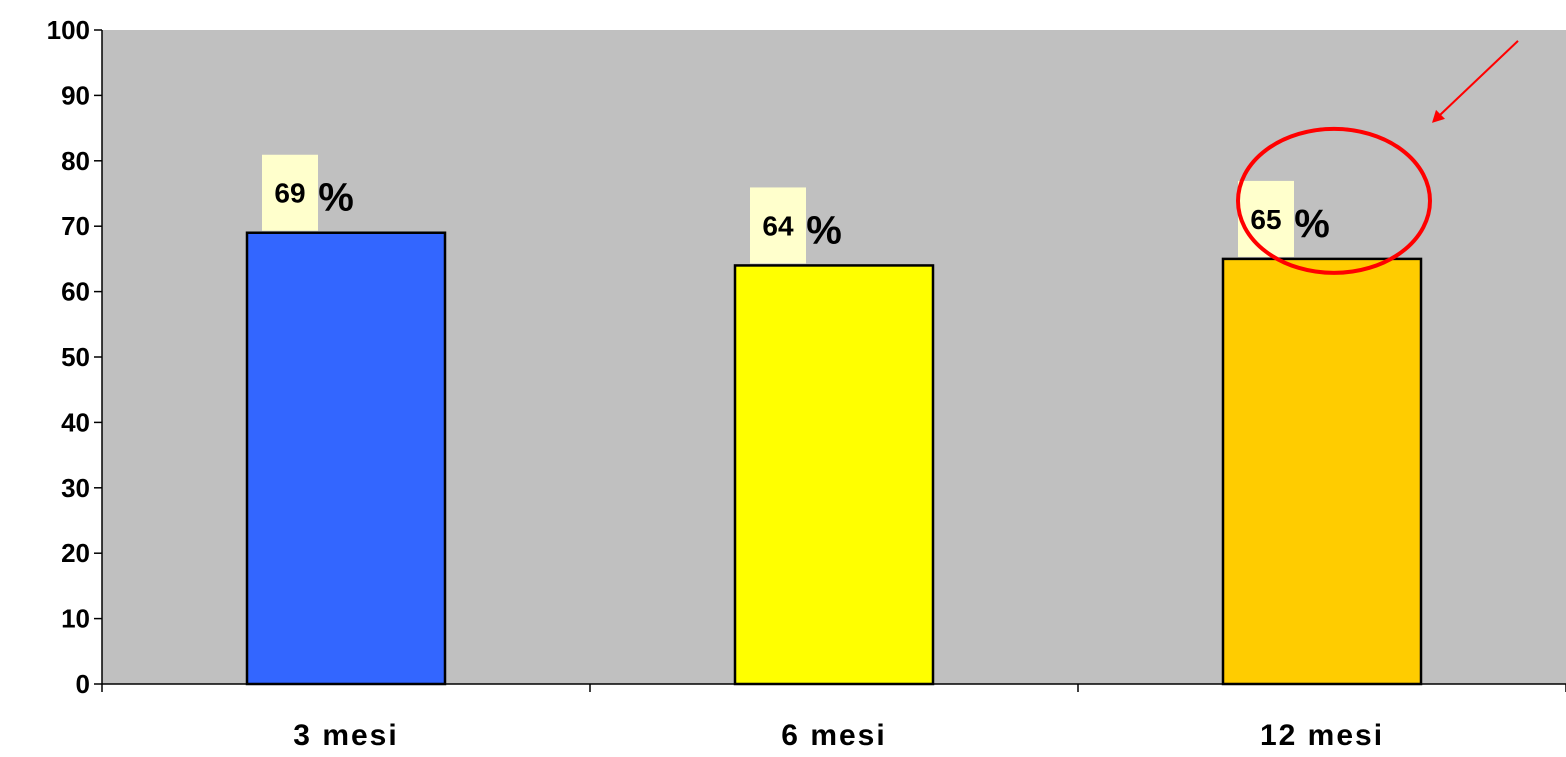 Image resolution: width=1566 pixels, height=757 pixels. I want to click on highlight-ellipse, so click(1334, 200).